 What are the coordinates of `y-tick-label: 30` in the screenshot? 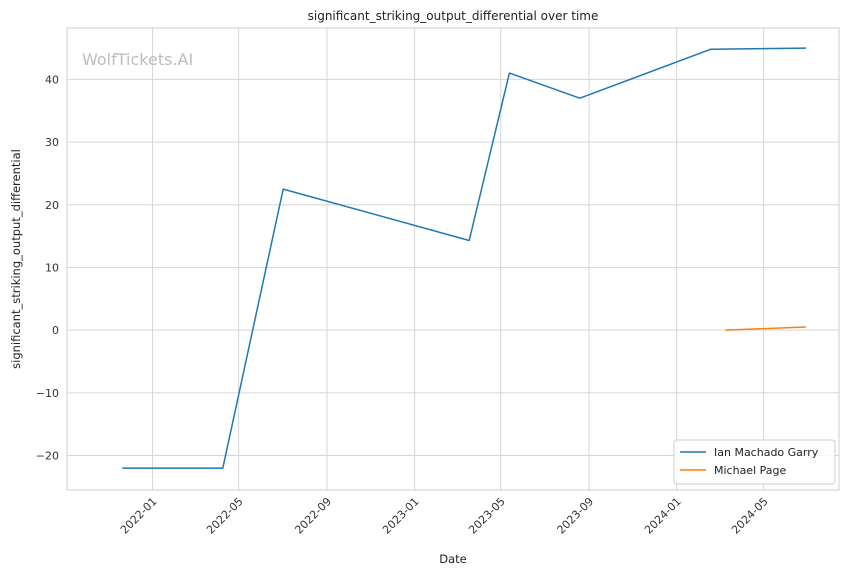 It's located at (52, 142).